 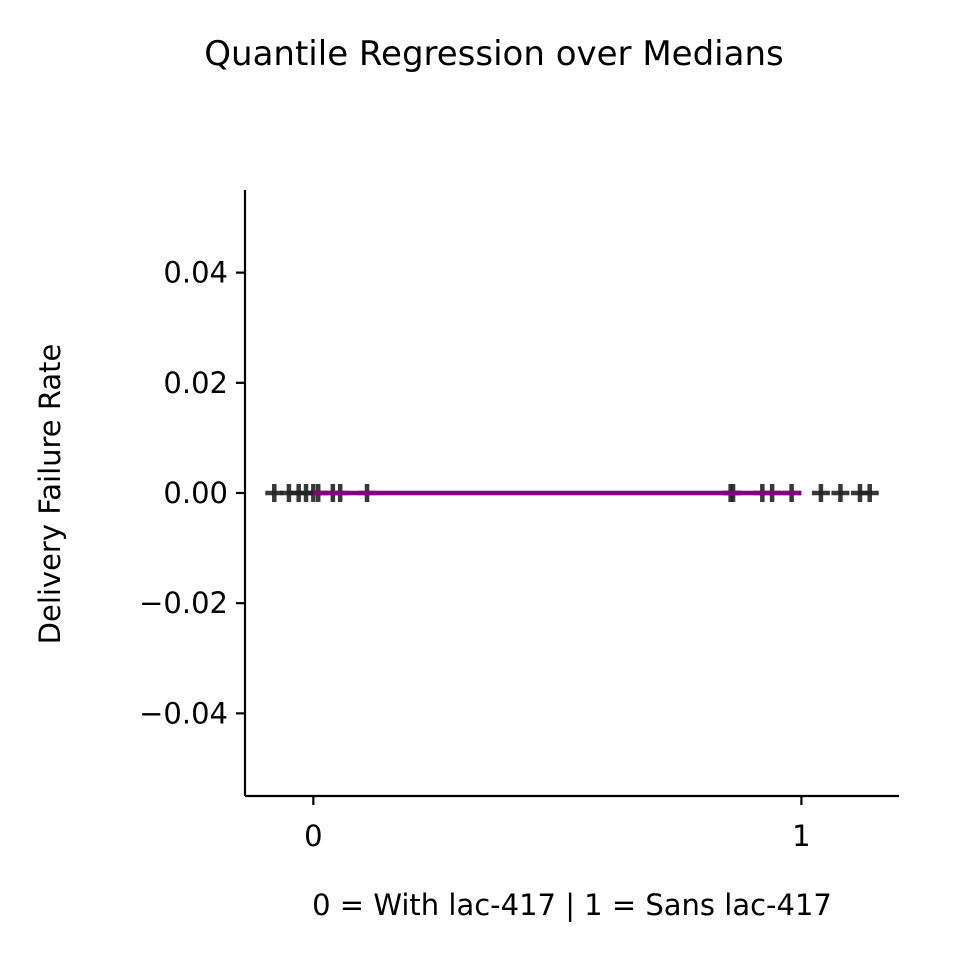 What do you see at coordinates (493, 54) in the screenshot?
I see `chart-title: Quantile Regression over Medians` at bounding box center [493, 54].